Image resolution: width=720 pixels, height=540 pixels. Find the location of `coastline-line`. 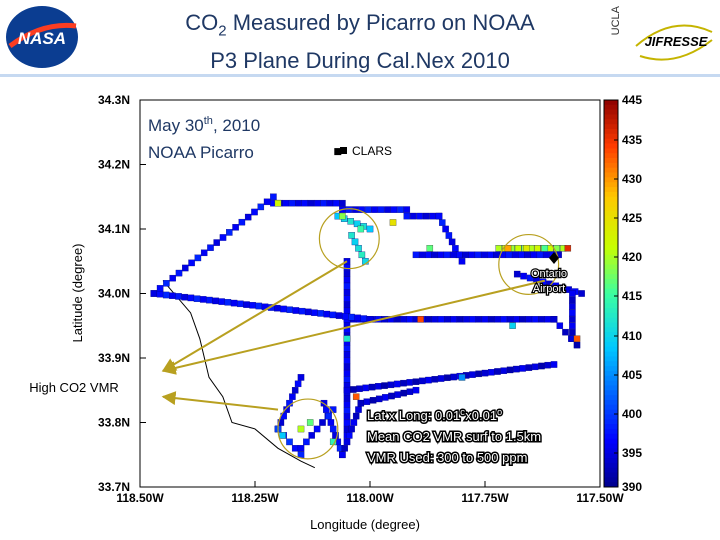

coastline-line is located at coordinates (239, 374).